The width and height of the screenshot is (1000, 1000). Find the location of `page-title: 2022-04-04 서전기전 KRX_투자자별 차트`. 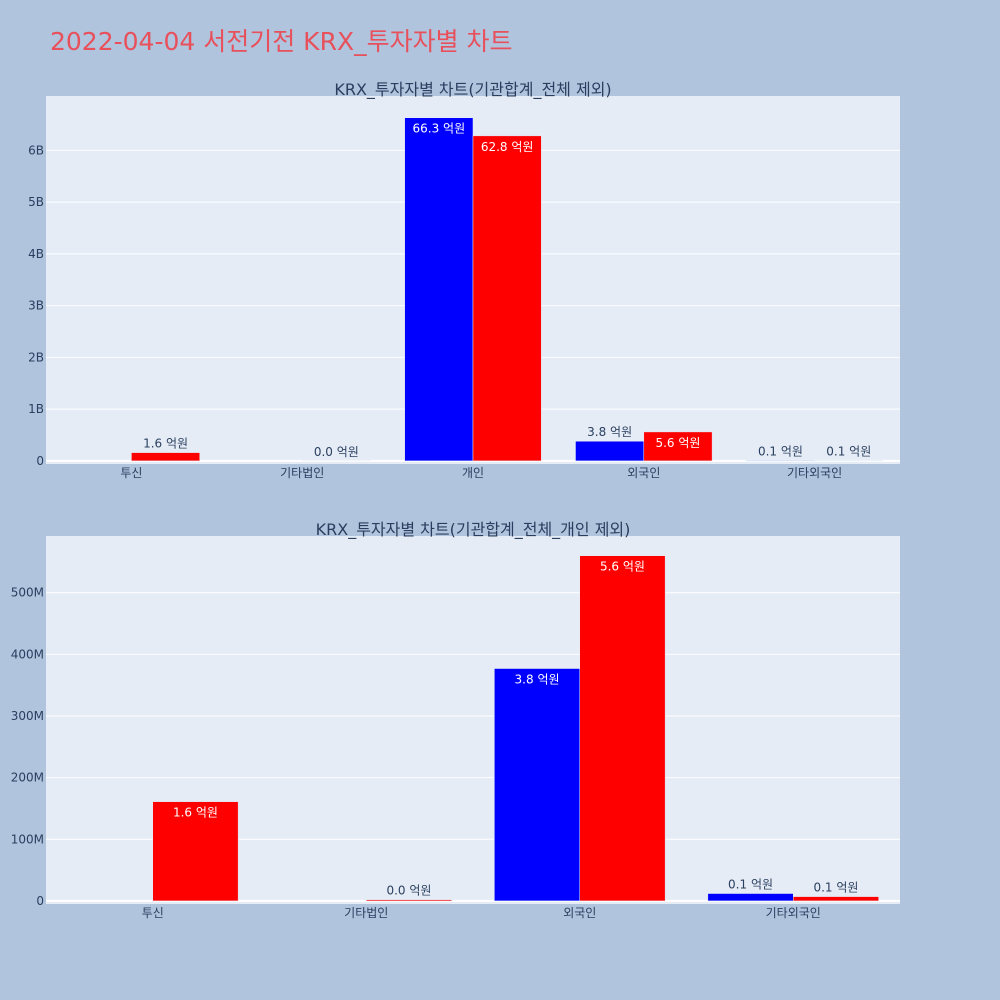

page-title: 2022-04-04 서전기전 KRX_투자자별 차트 is located at coordinates (281, 41).